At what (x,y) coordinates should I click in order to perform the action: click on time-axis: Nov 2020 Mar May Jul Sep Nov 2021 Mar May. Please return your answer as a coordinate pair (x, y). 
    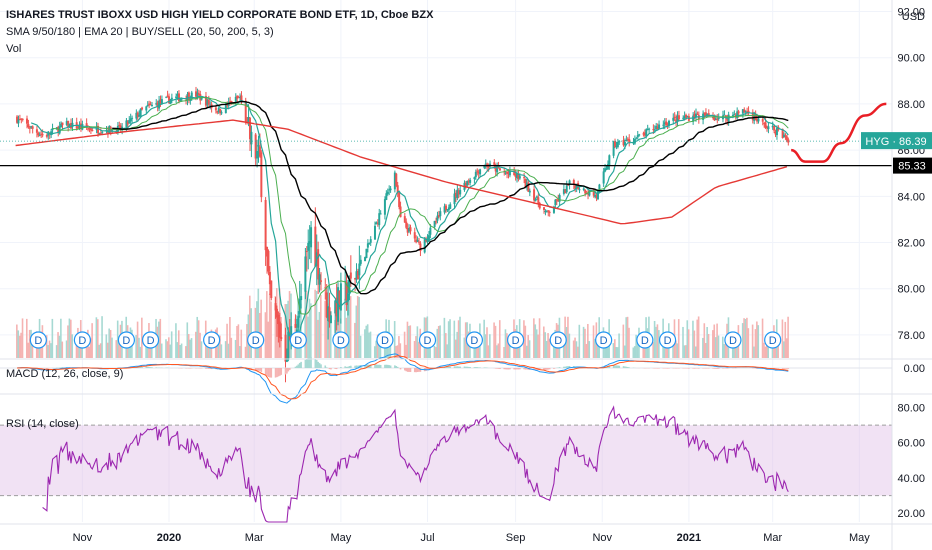
    Looking at the image, I should click on (472, 538).